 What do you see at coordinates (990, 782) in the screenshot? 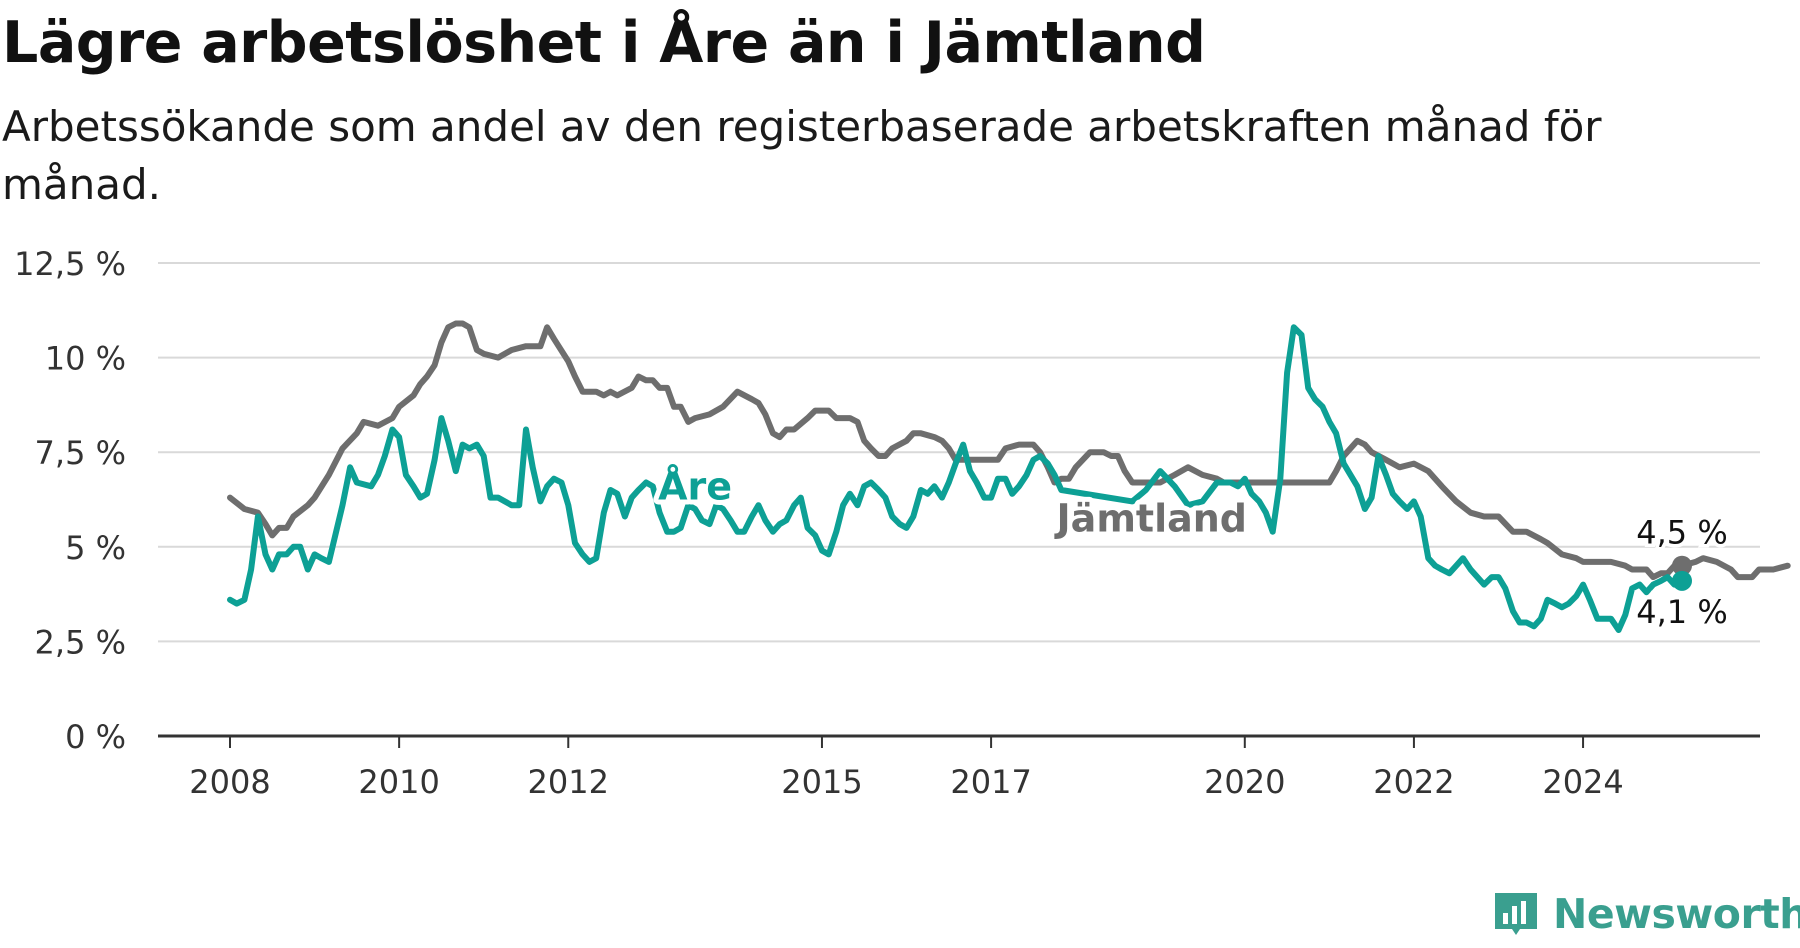
I see `x-tick-label: 2017` at bounding box center [990, 782].